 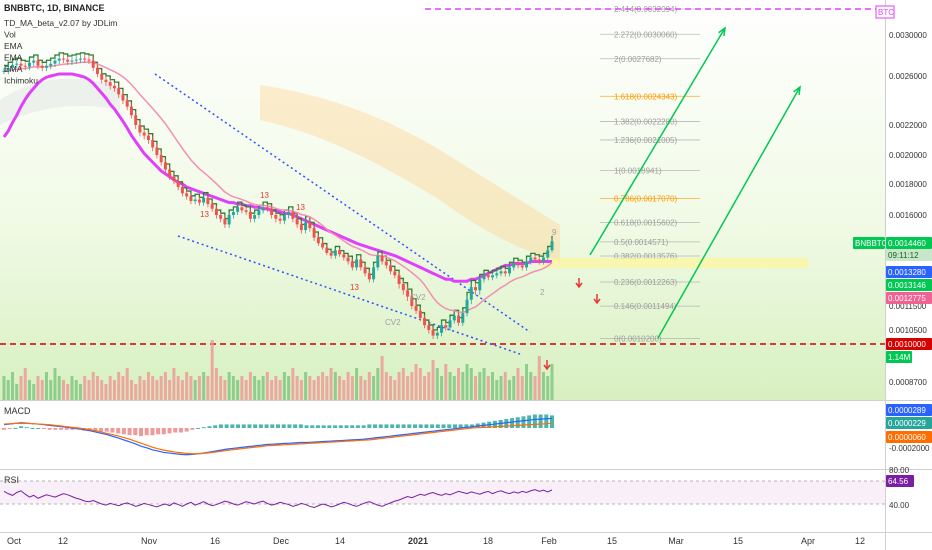 I want to click on currency-badge-border, so click(x=885, y=12).